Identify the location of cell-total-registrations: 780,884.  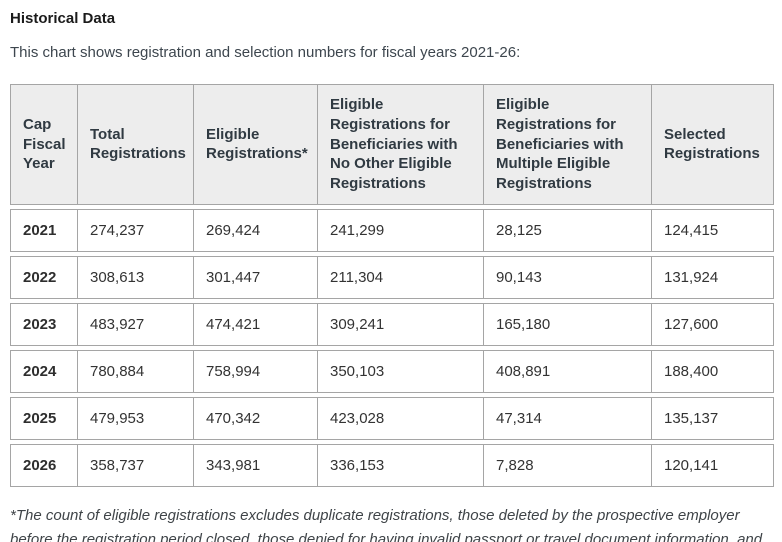
(136, 371).